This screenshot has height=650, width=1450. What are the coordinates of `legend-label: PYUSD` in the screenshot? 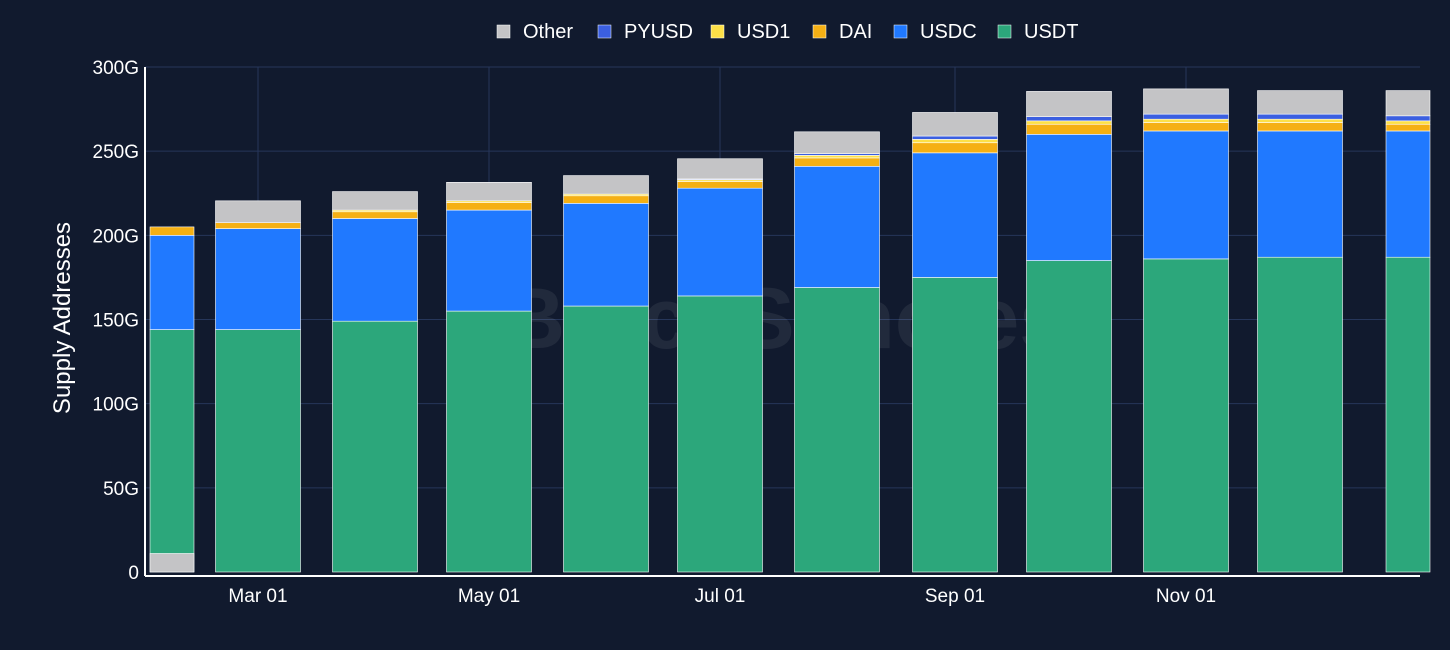 It's located at (658, 32).